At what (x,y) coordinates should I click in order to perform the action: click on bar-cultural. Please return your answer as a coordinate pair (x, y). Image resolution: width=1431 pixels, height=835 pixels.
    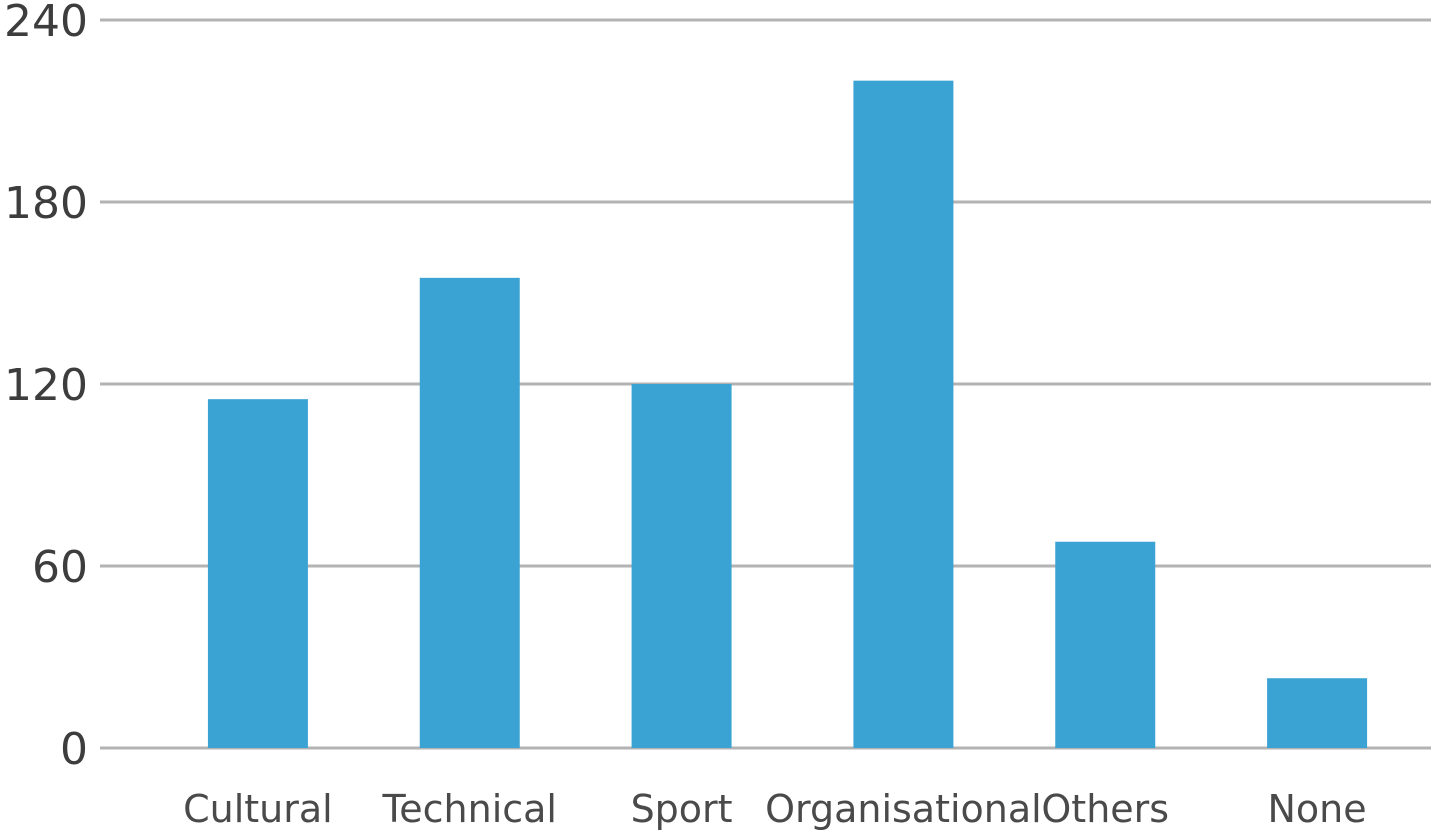
    Looking at the image, I should click on (257, 573).